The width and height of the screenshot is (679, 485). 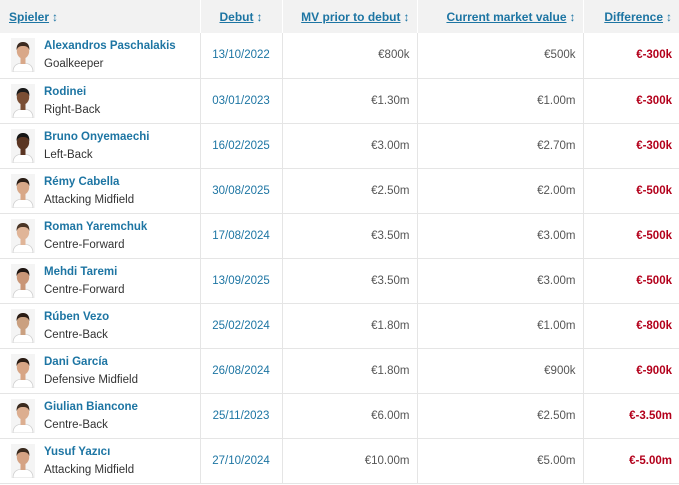 What do you see at coordinates (77, 316) in the screenshot?
I see `player-name-link: Rúben Vezo` at bounding box center [77, 316].